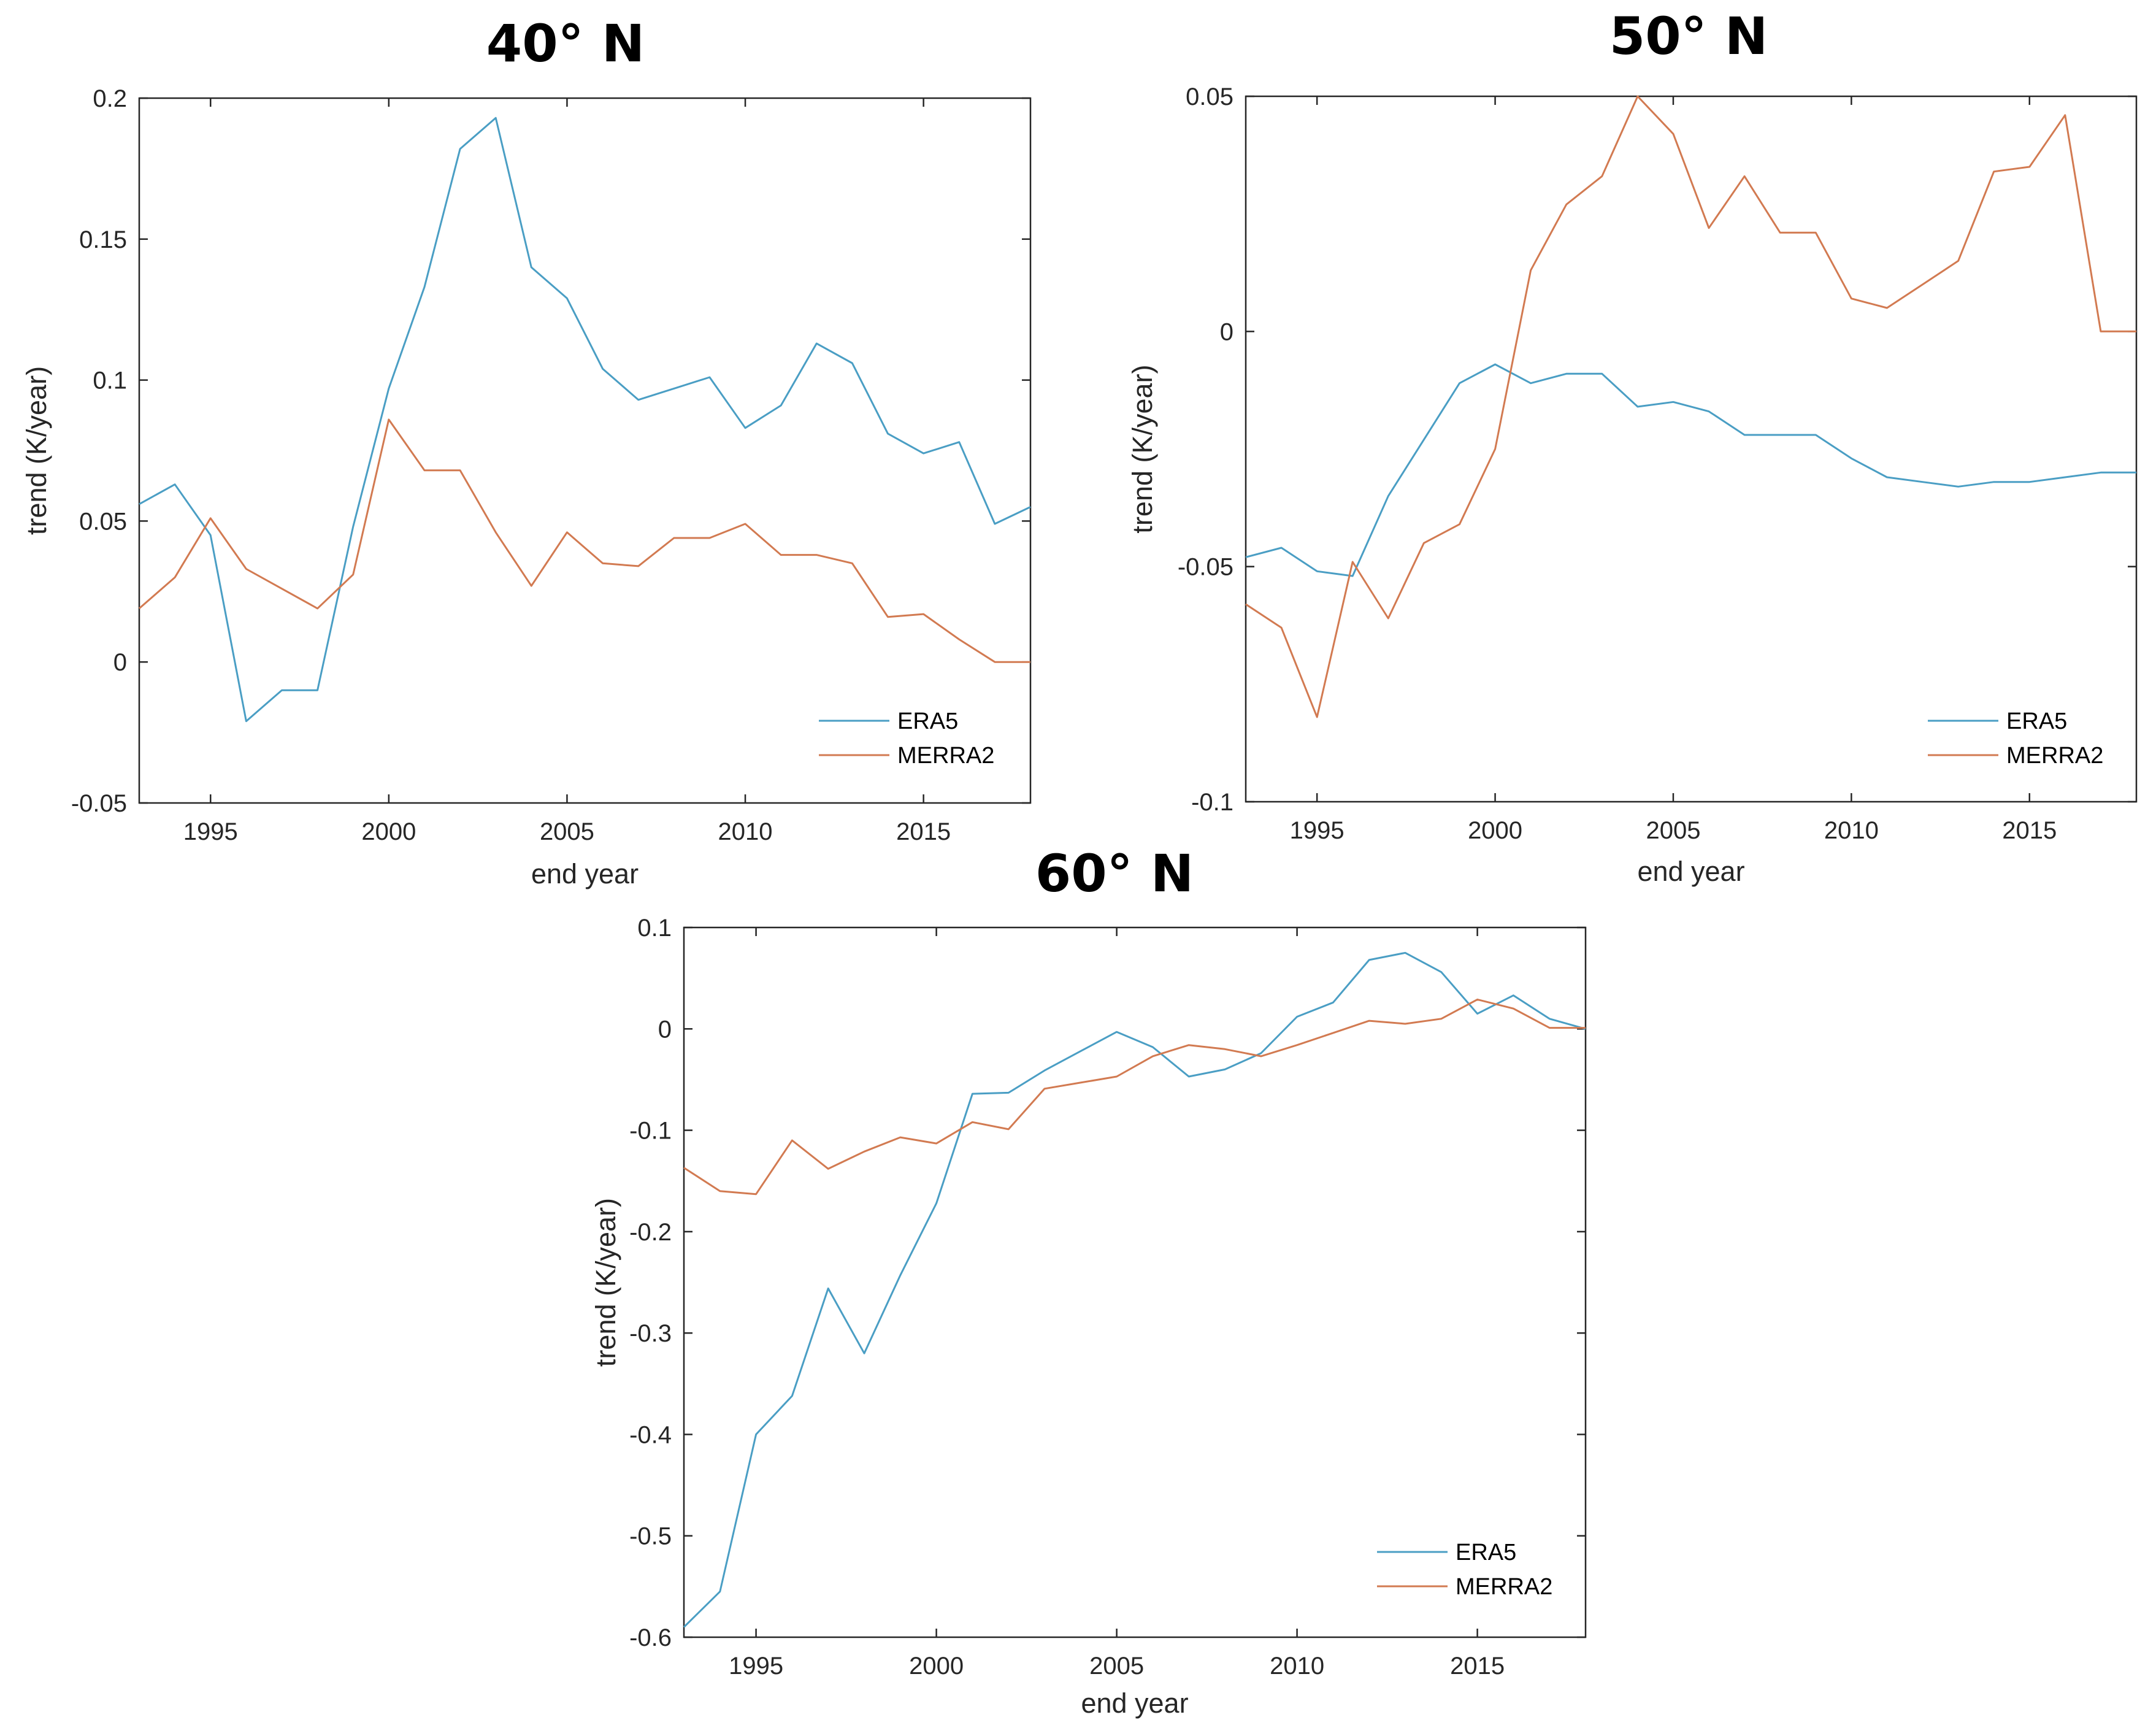  Describe the element at coordinates (650, 1434) in the screenshot. I see `y-tick-label: -0.4` at that location.